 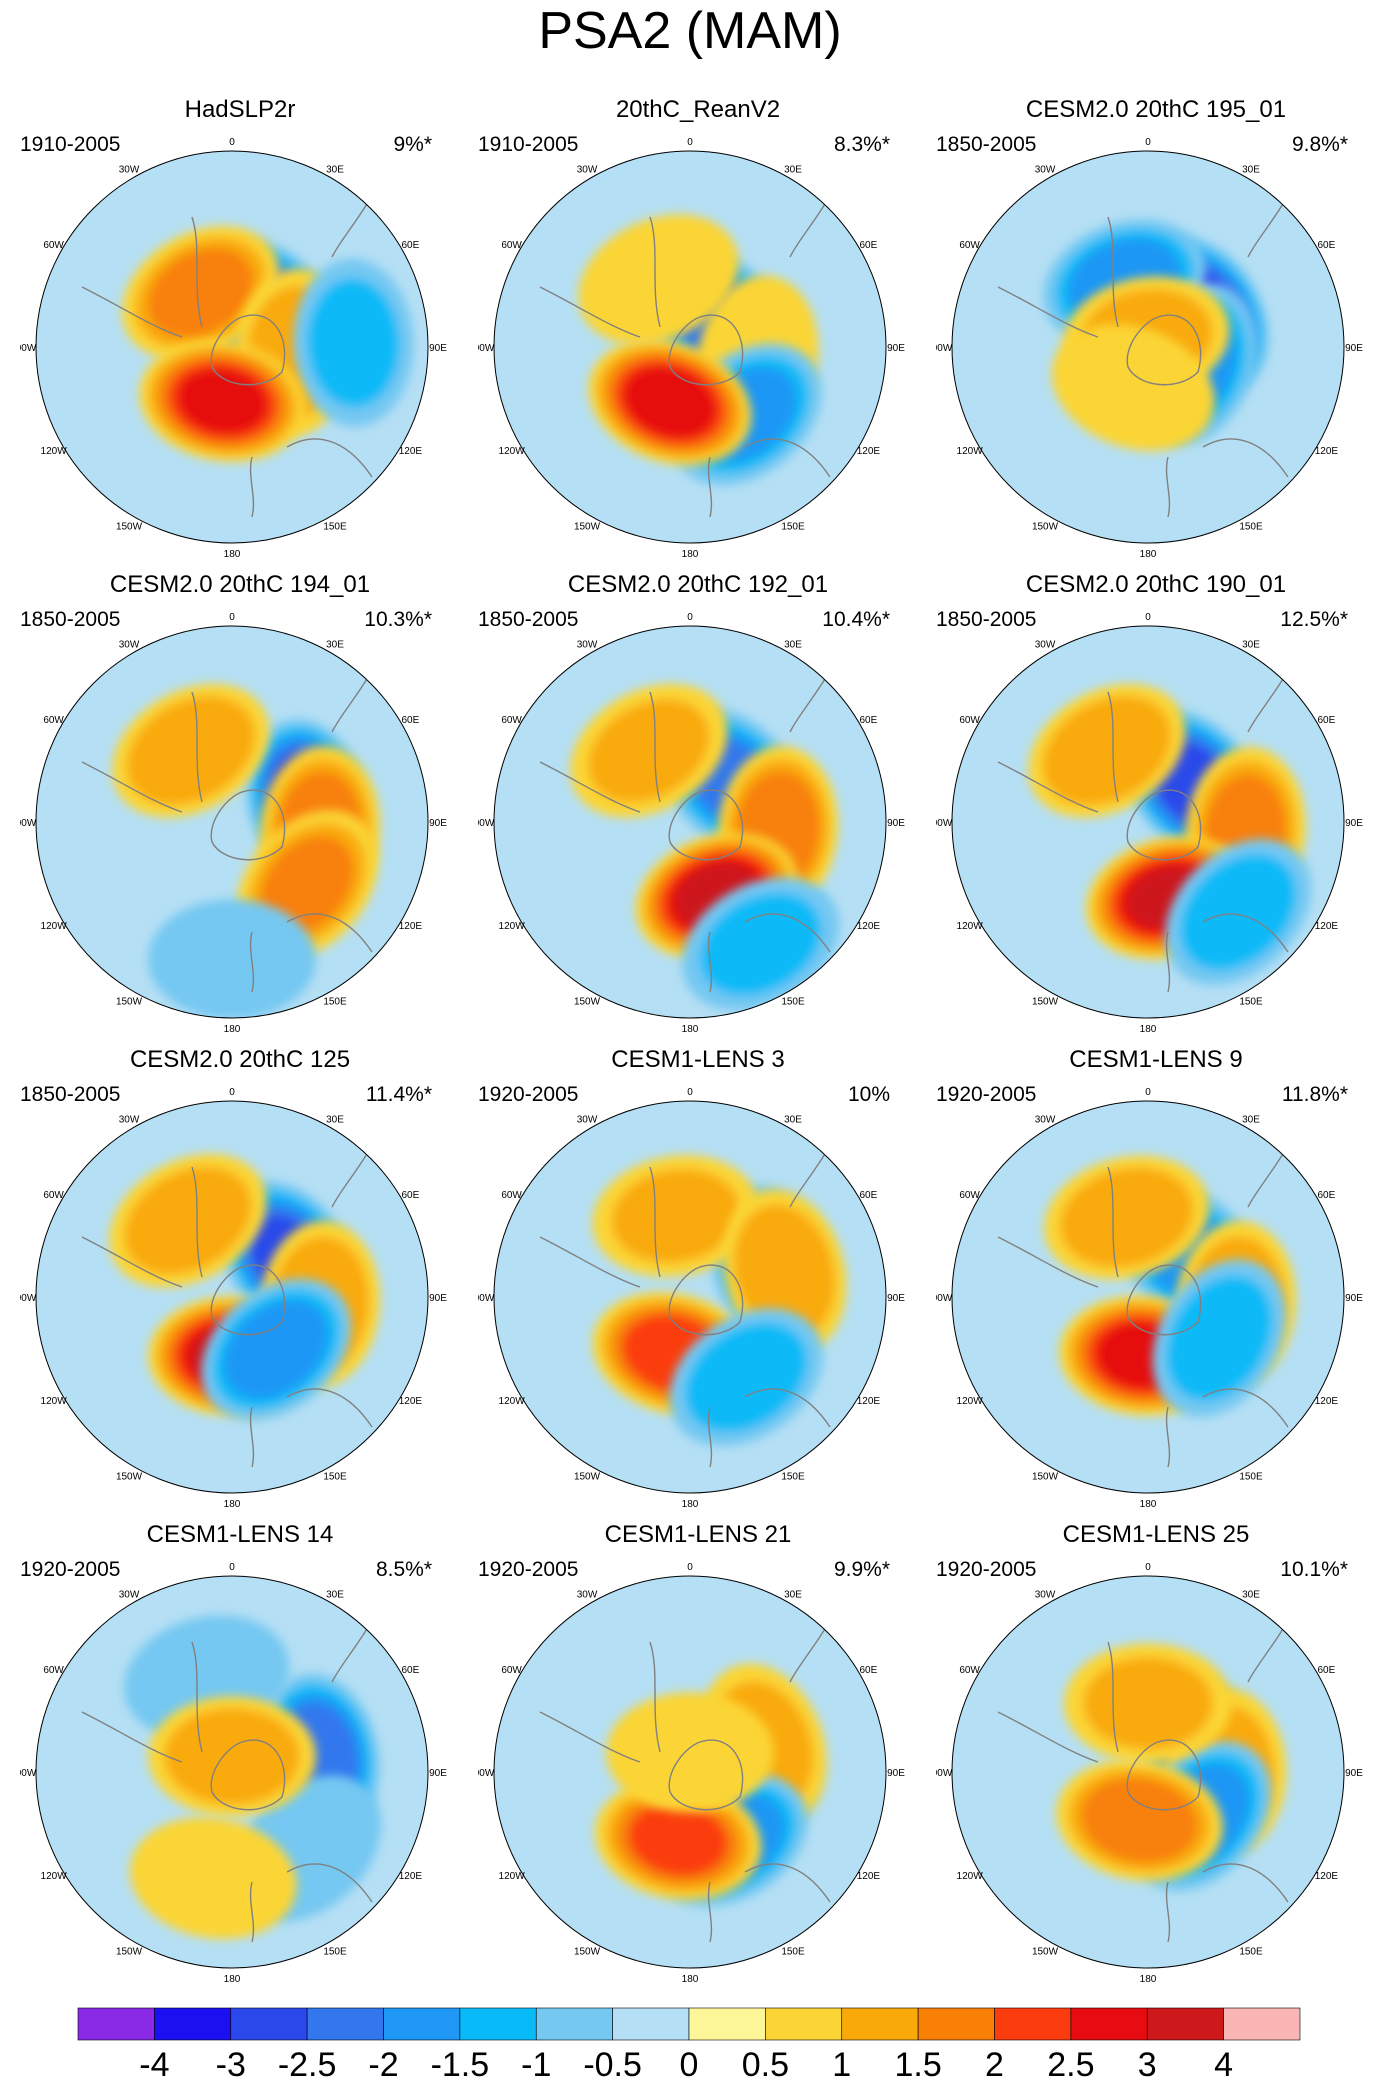 What do you see at coordinates (698, 584) in the screenshot?
I see `panel-title: CESM2.0 20thC 192_01` at bounding box center [698, 584].